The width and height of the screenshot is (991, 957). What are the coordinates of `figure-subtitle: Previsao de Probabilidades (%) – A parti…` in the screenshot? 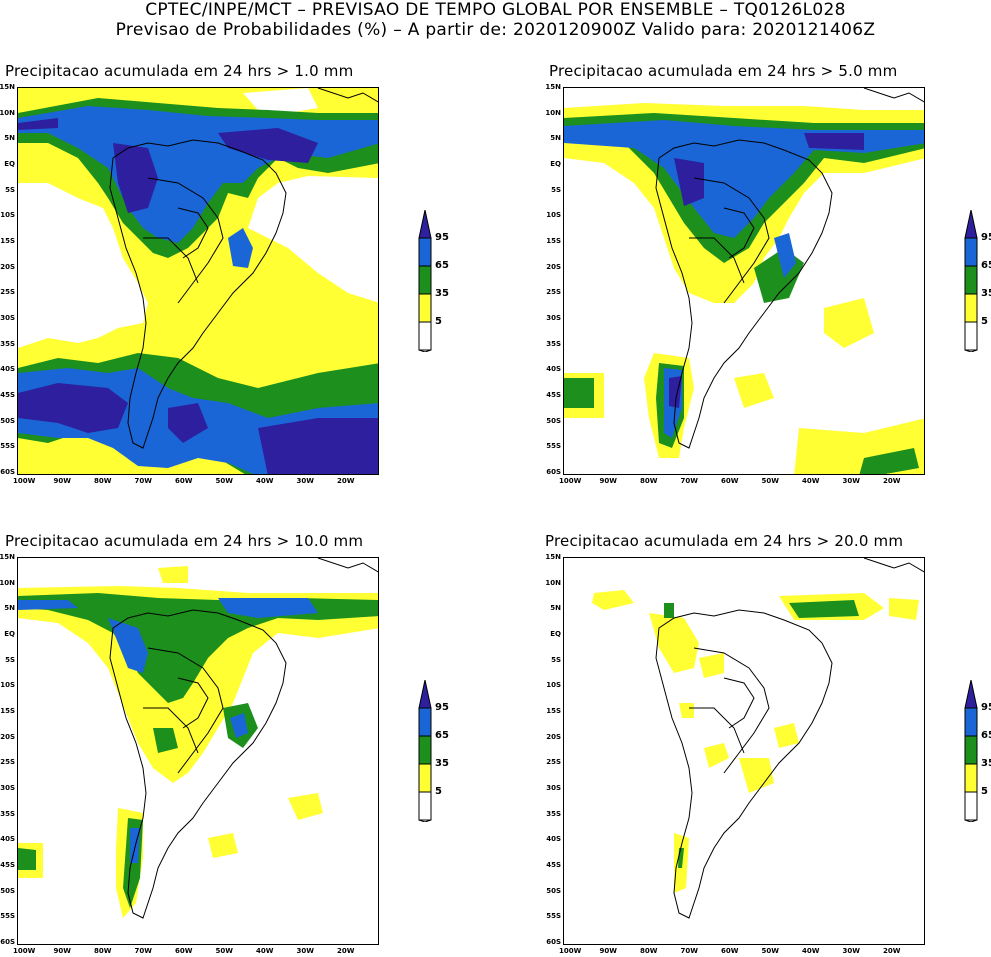 It's located at (495, 30).